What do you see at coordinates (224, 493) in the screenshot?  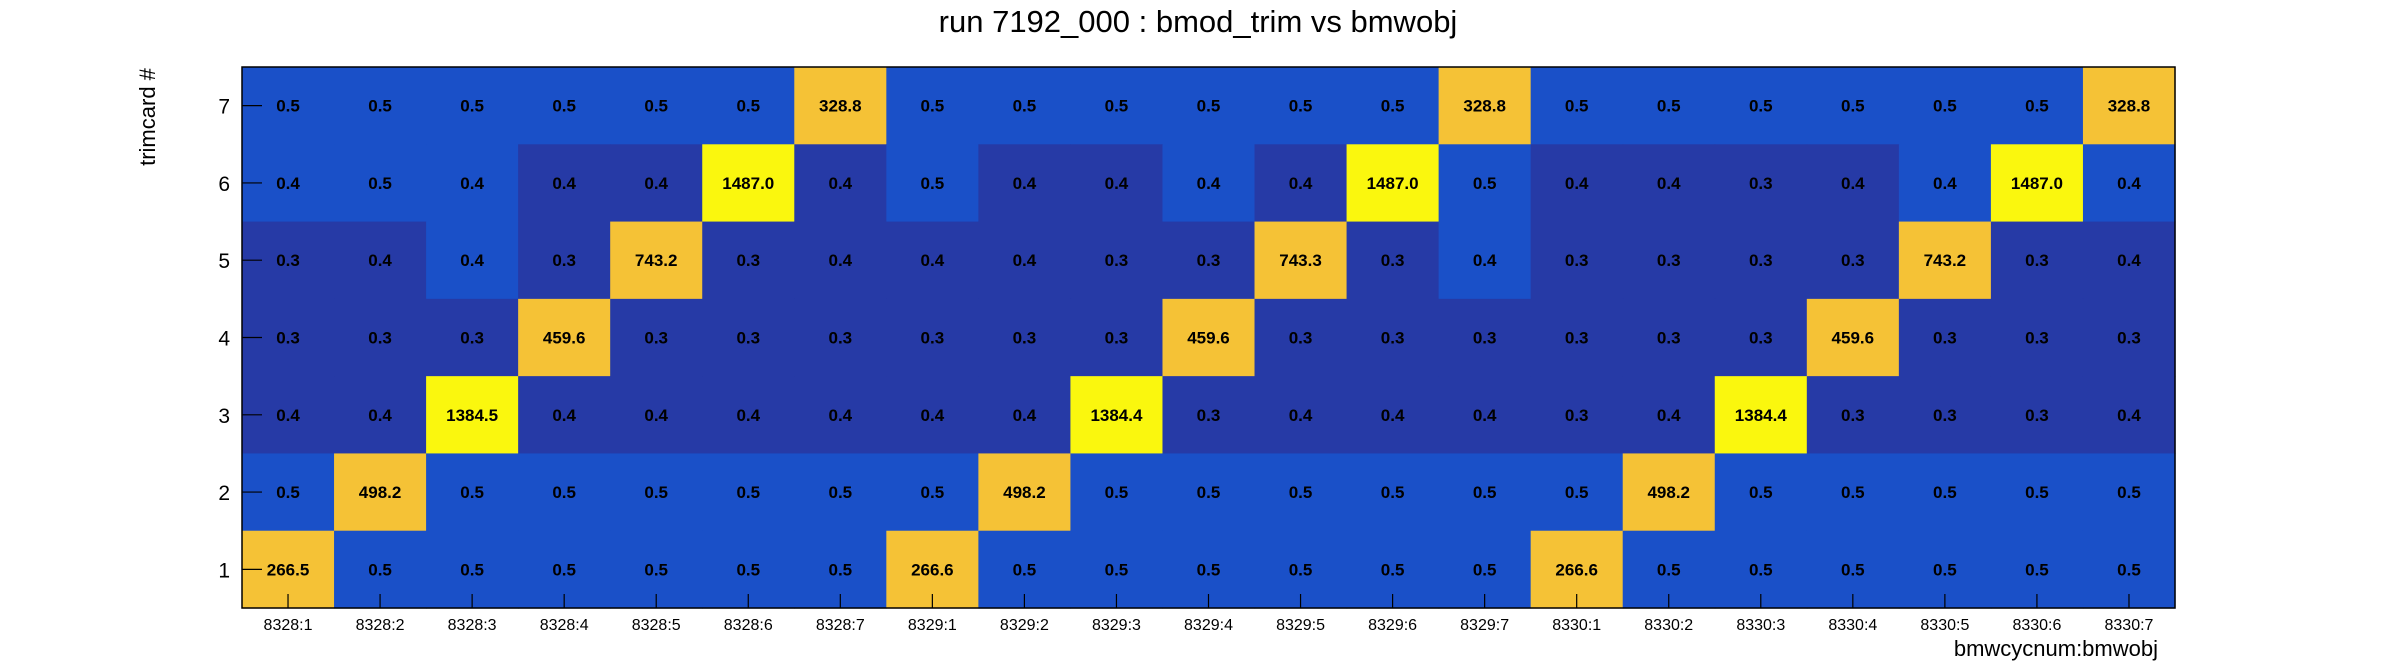 I see `y-tick-label: 2` at bounding box center [224, 493].